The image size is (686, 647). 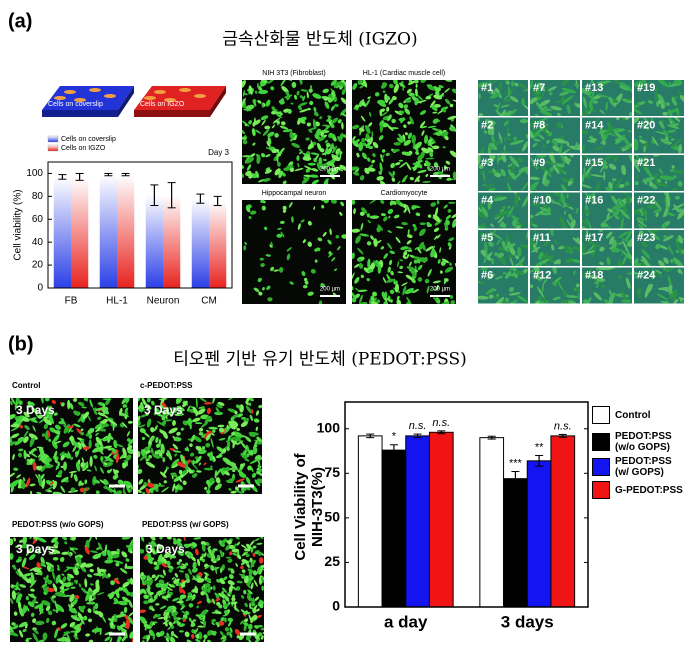 I want to click on cell-icon, so click(x=110, y=96).